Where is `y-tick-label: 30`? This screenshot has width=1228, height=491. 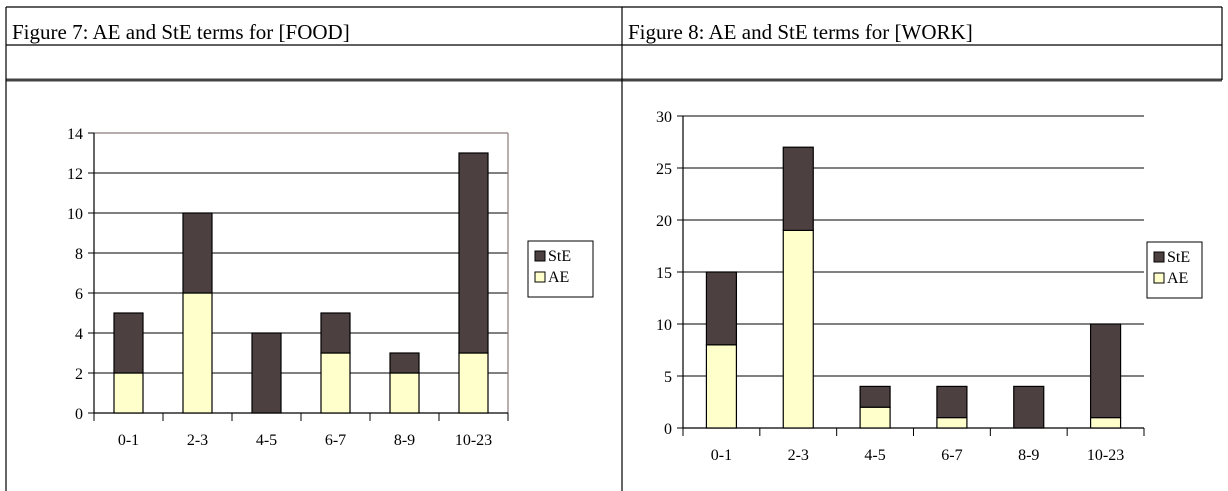 y-tick-label: 30 is located at coordinates (664, 117).